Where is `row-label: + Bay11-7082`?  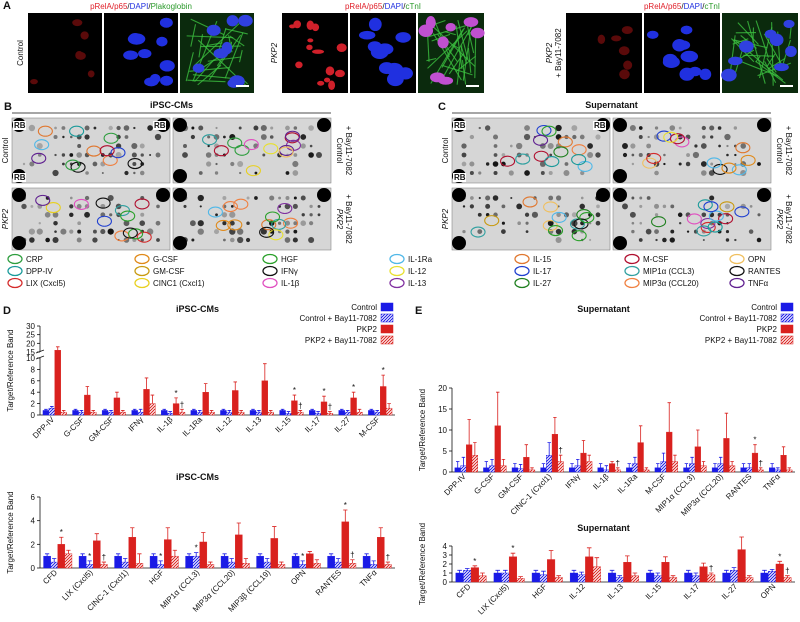
row-label: + Bay11-7082 is located at coordinates (558, 53).